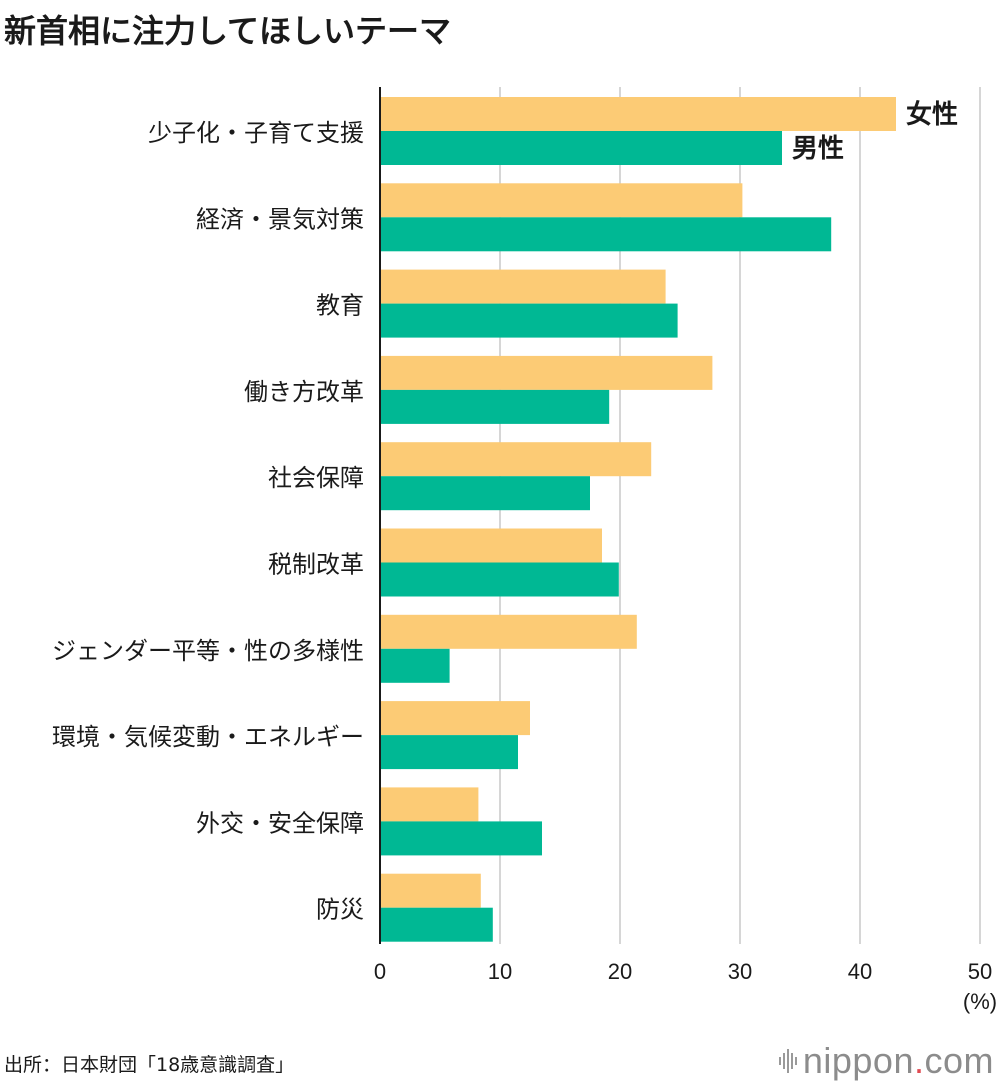 The width and height of the screenshot is (1000, 1086). Describe the element at coordinates (304, 392) in the screenshot. I see `category-label: 働き方改革` at that location.